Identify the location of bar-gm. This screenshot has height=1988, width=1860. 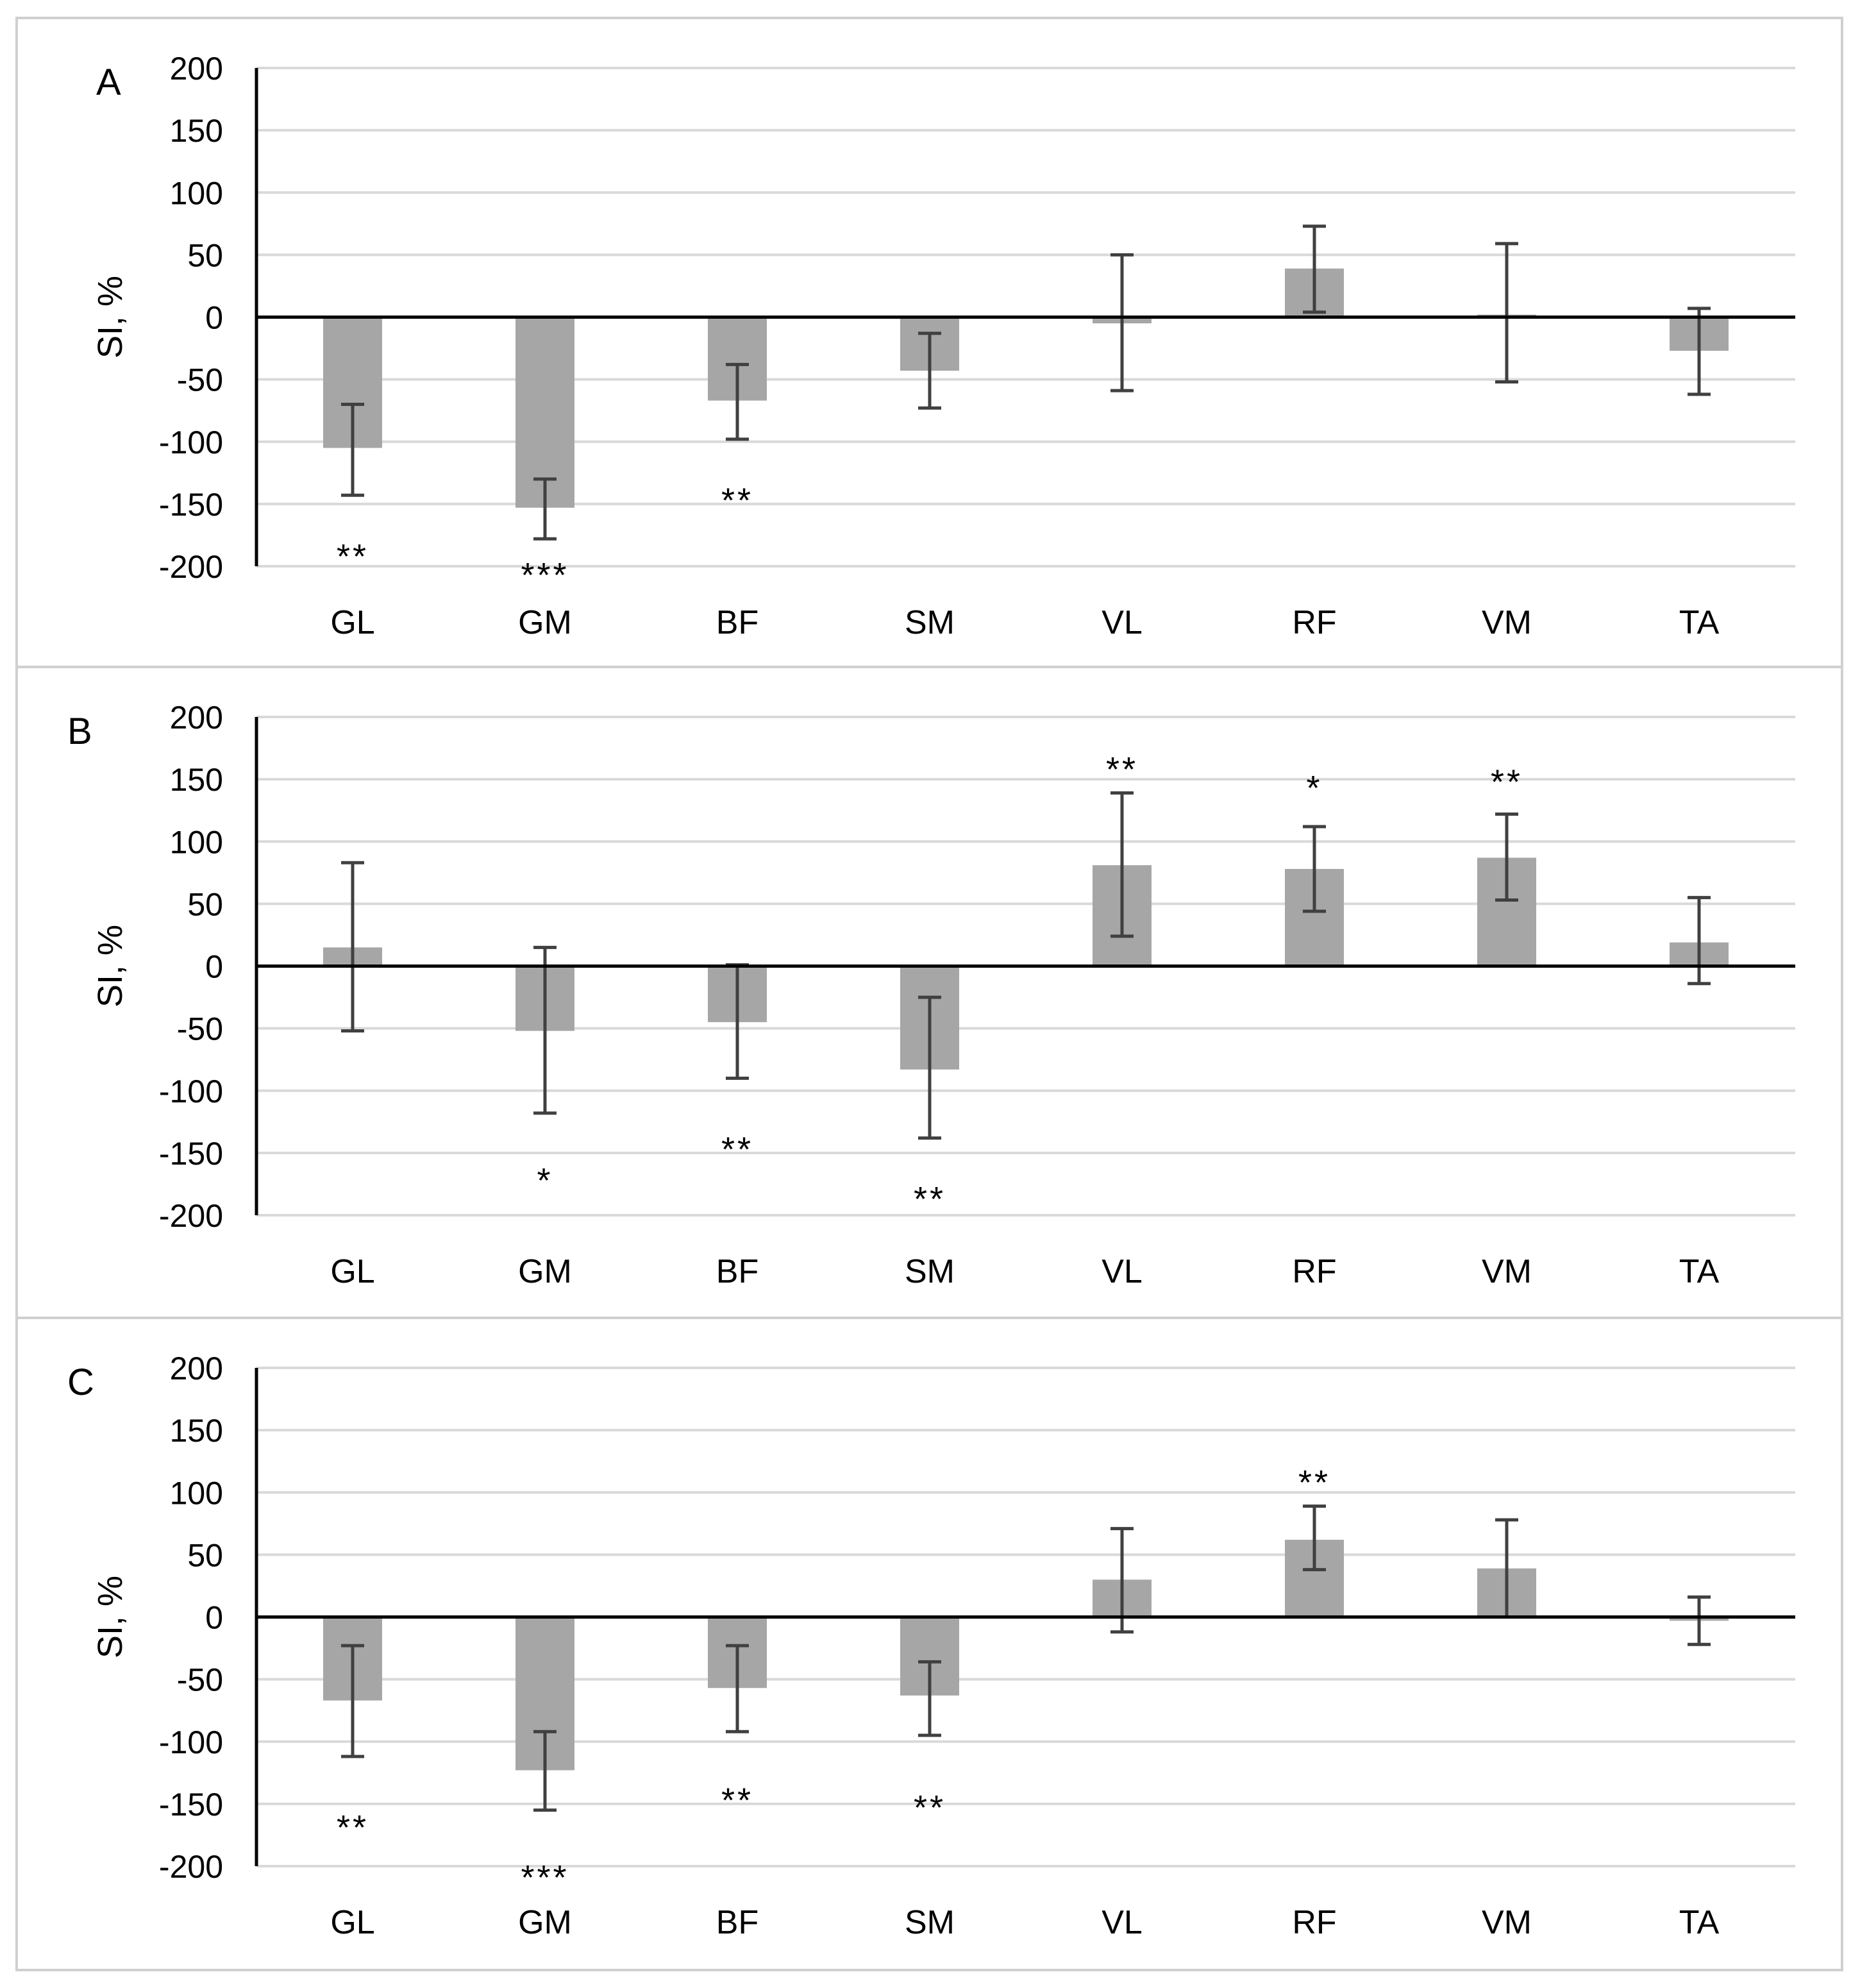
(544, 412).